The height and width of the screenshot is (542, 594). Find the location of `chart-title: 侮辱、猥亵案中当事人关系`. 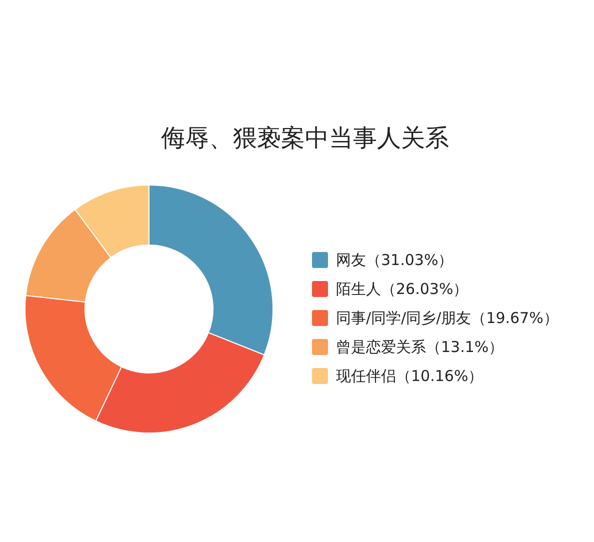

chart-title: 侮辱、猥亵案中当事人关系 is located at coordinates (305, 138).